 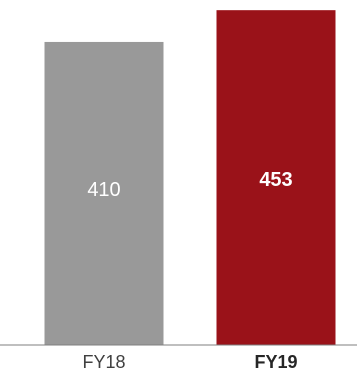 What do you see at coordinates (189, 362) in the screenshot?
I see `tick-labels-group: FY18 FY19` at bounding box center [189, 362].